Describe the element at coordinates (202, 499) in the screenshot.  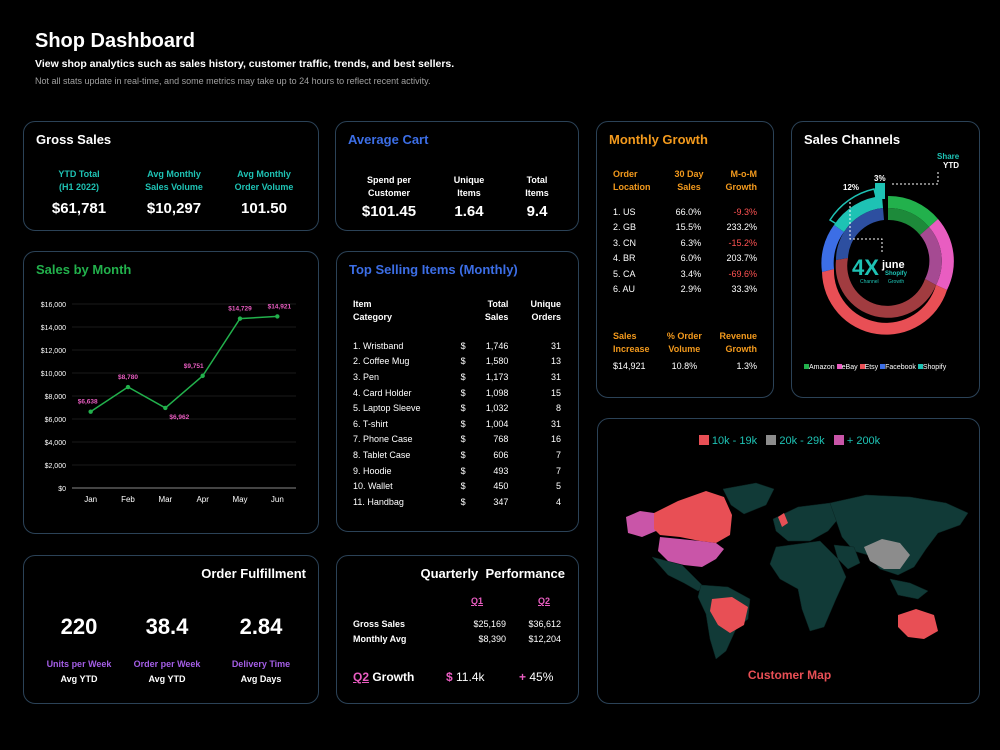
I see `x-tick-label: Apr` at that location.